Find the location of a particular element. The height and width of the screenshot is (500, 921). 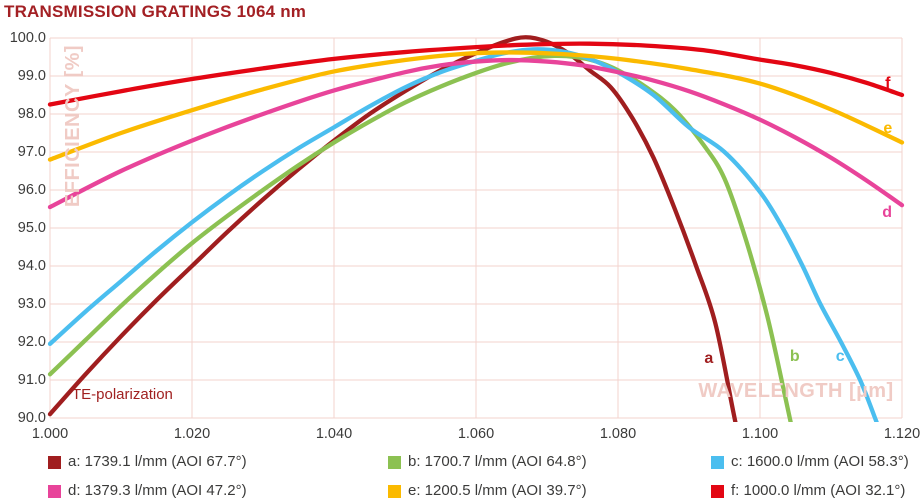

legend-item-e: e: 1200.5 l/mm (AOI 39.7°) is located at coordinates (487, 491).